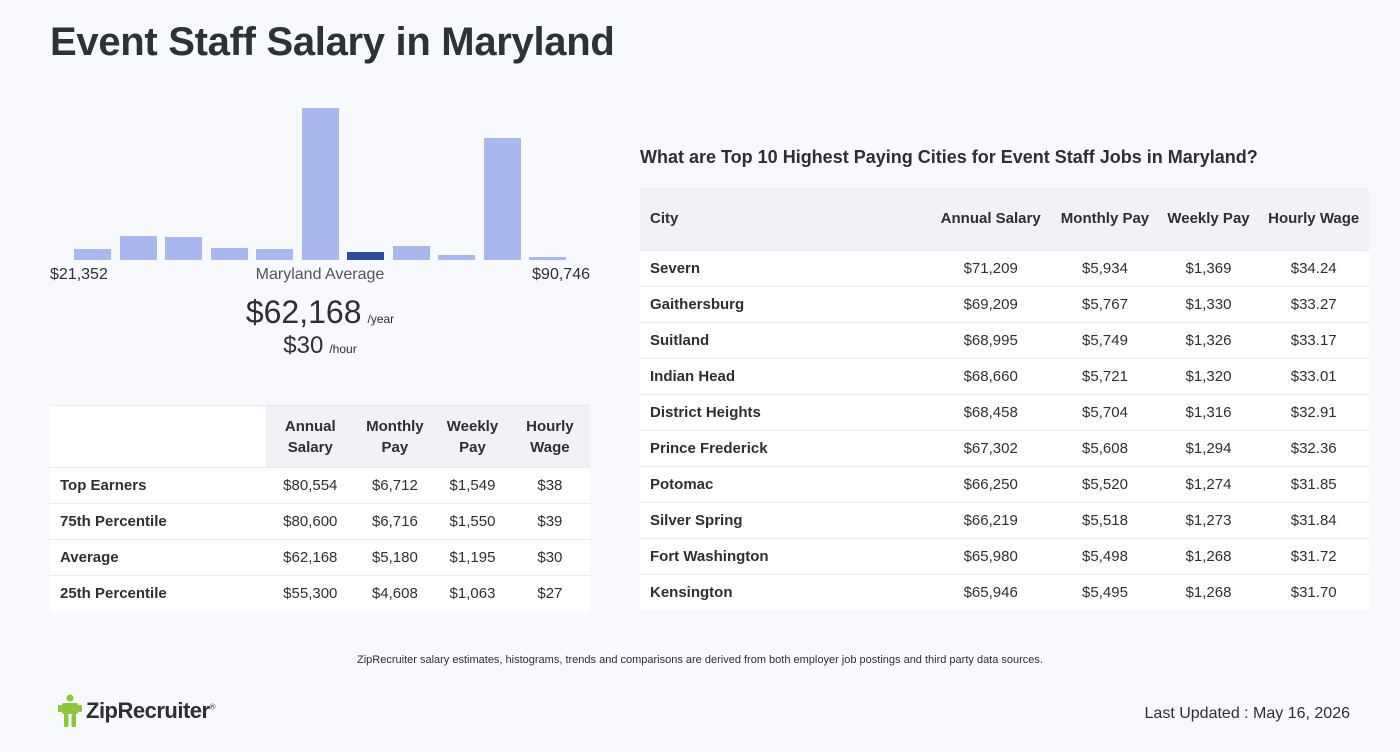  Describe the element at coordinates (1313, 303) in the screenshot. I see `city-pay-cell: $33.27` at that location.